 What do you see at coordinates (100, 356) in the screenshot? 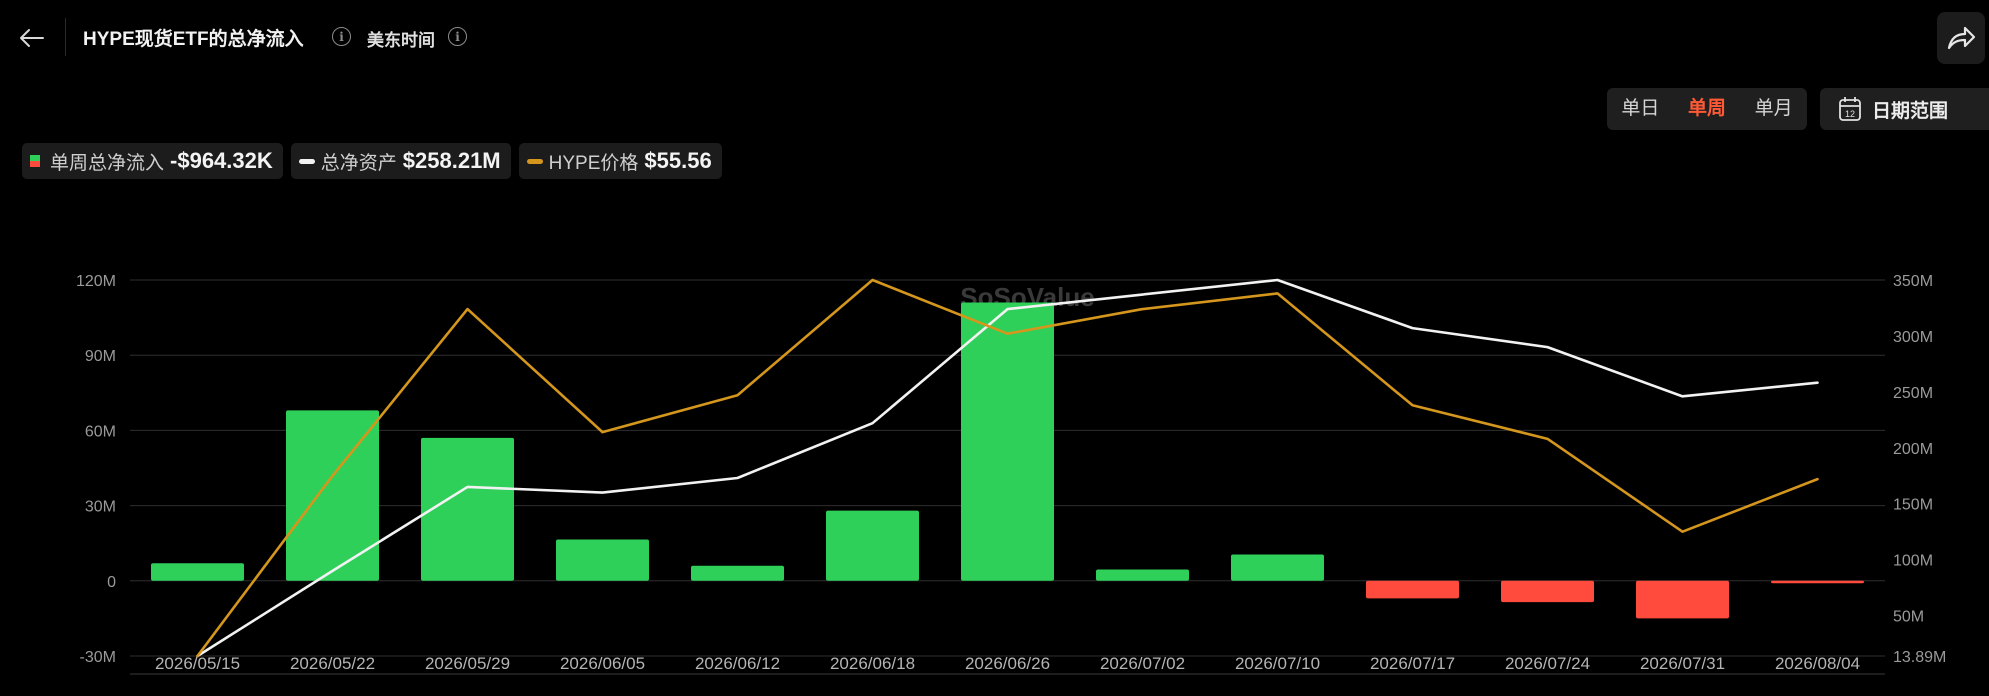
I see `y-left-tick-label: 90M` at bounding box center [100, 356].